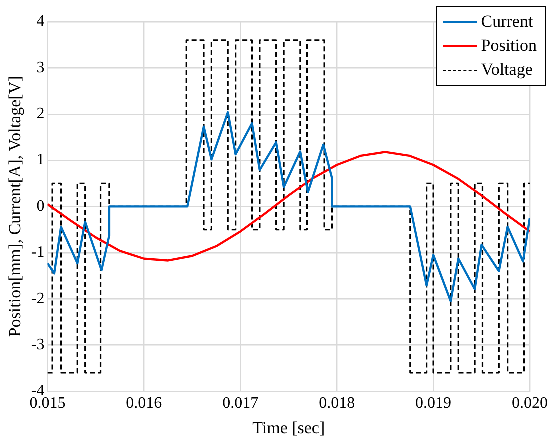  I want to click on x-axis-title: Time [sec], so click(289, 428).